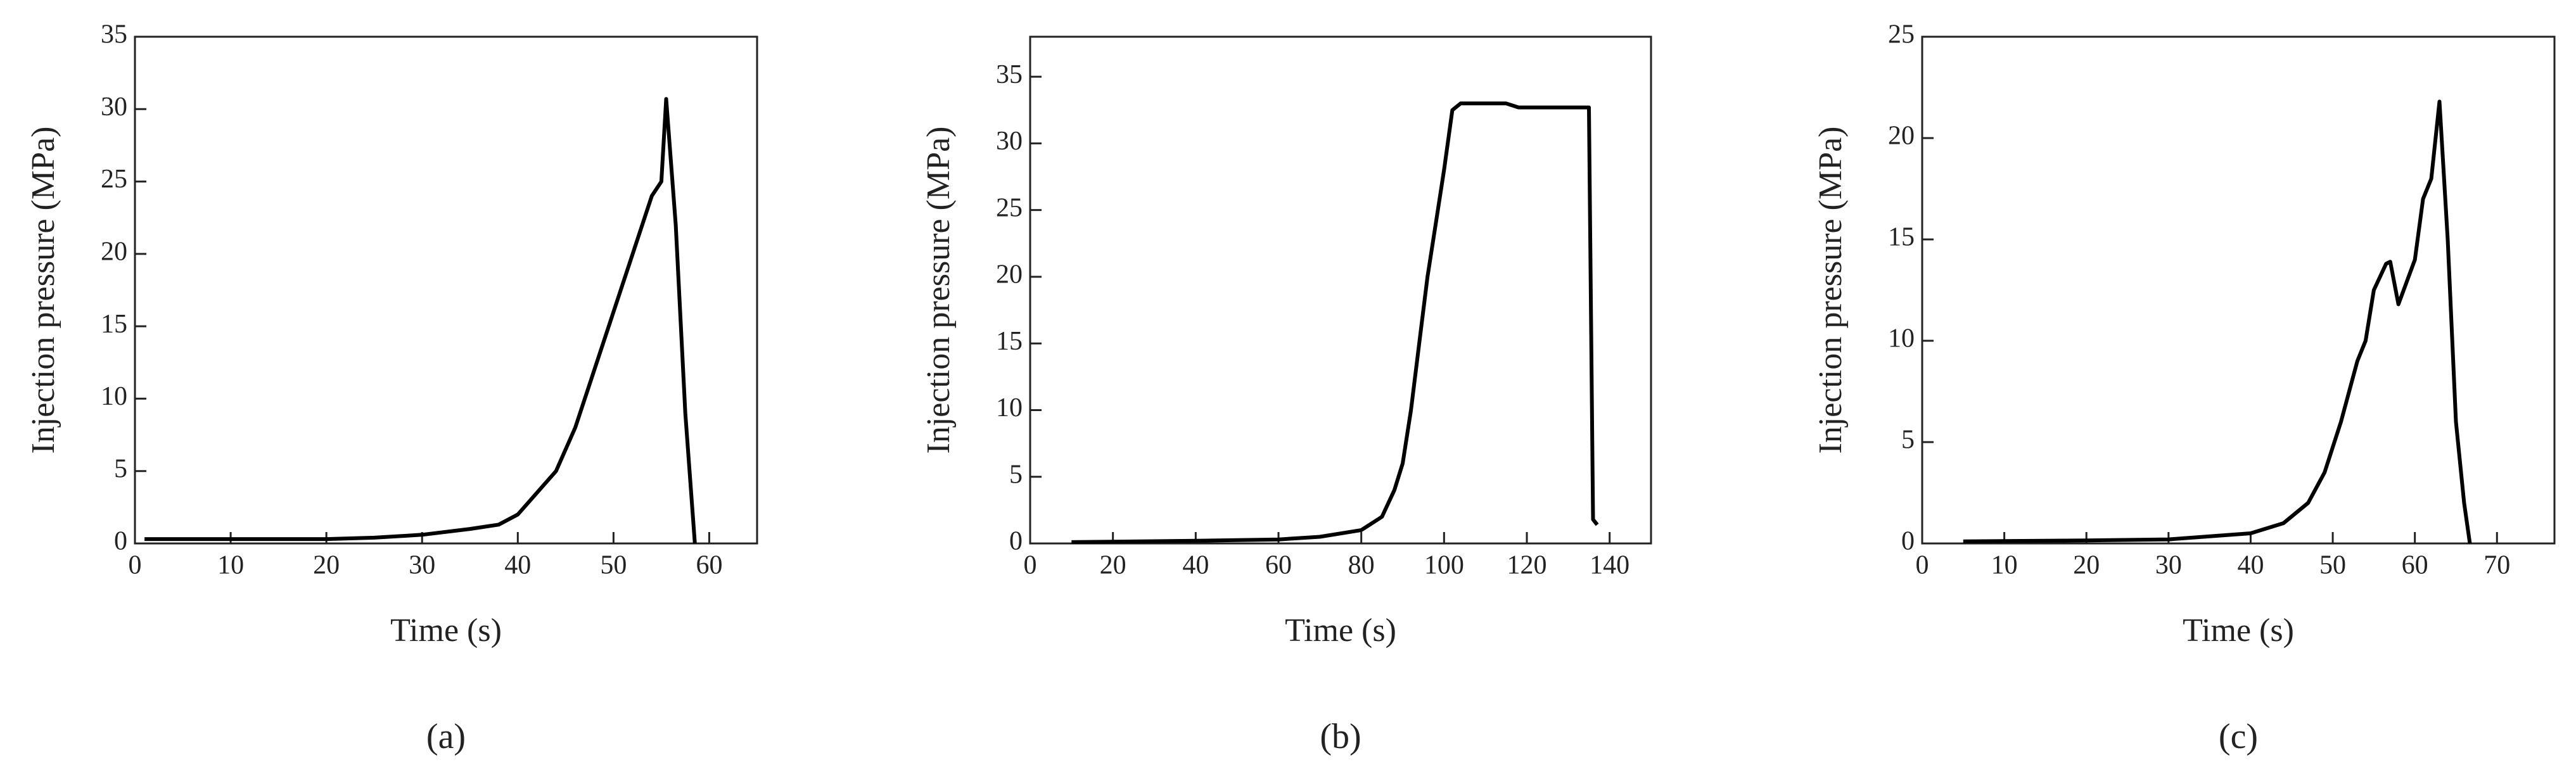  What do you see at coordinates (1527, 565) in the screenshot?
I see `x-tick-label: 120` at bounding box center [1527, 565].